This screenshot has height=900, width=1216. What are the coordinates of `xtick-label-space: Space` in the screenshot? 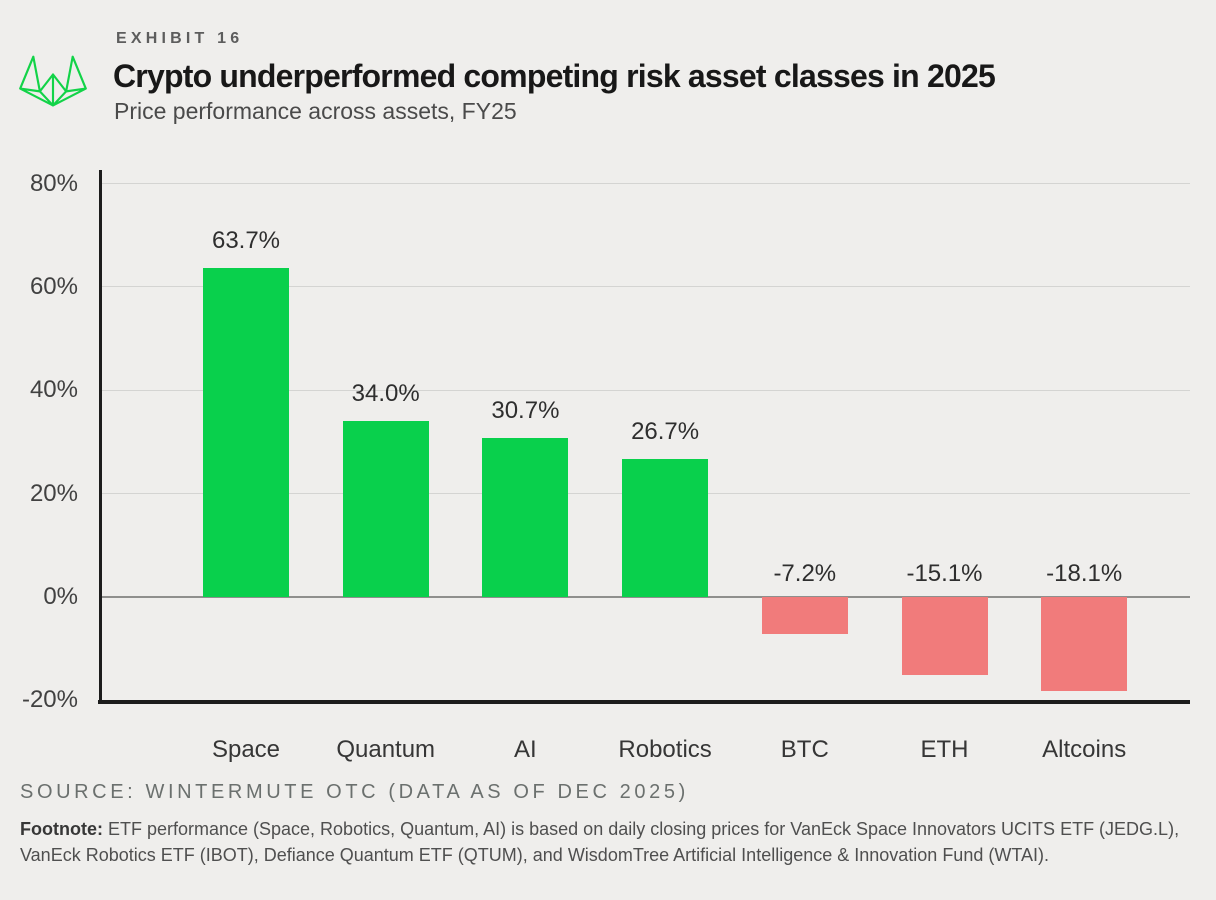 It's located at (246, 749).